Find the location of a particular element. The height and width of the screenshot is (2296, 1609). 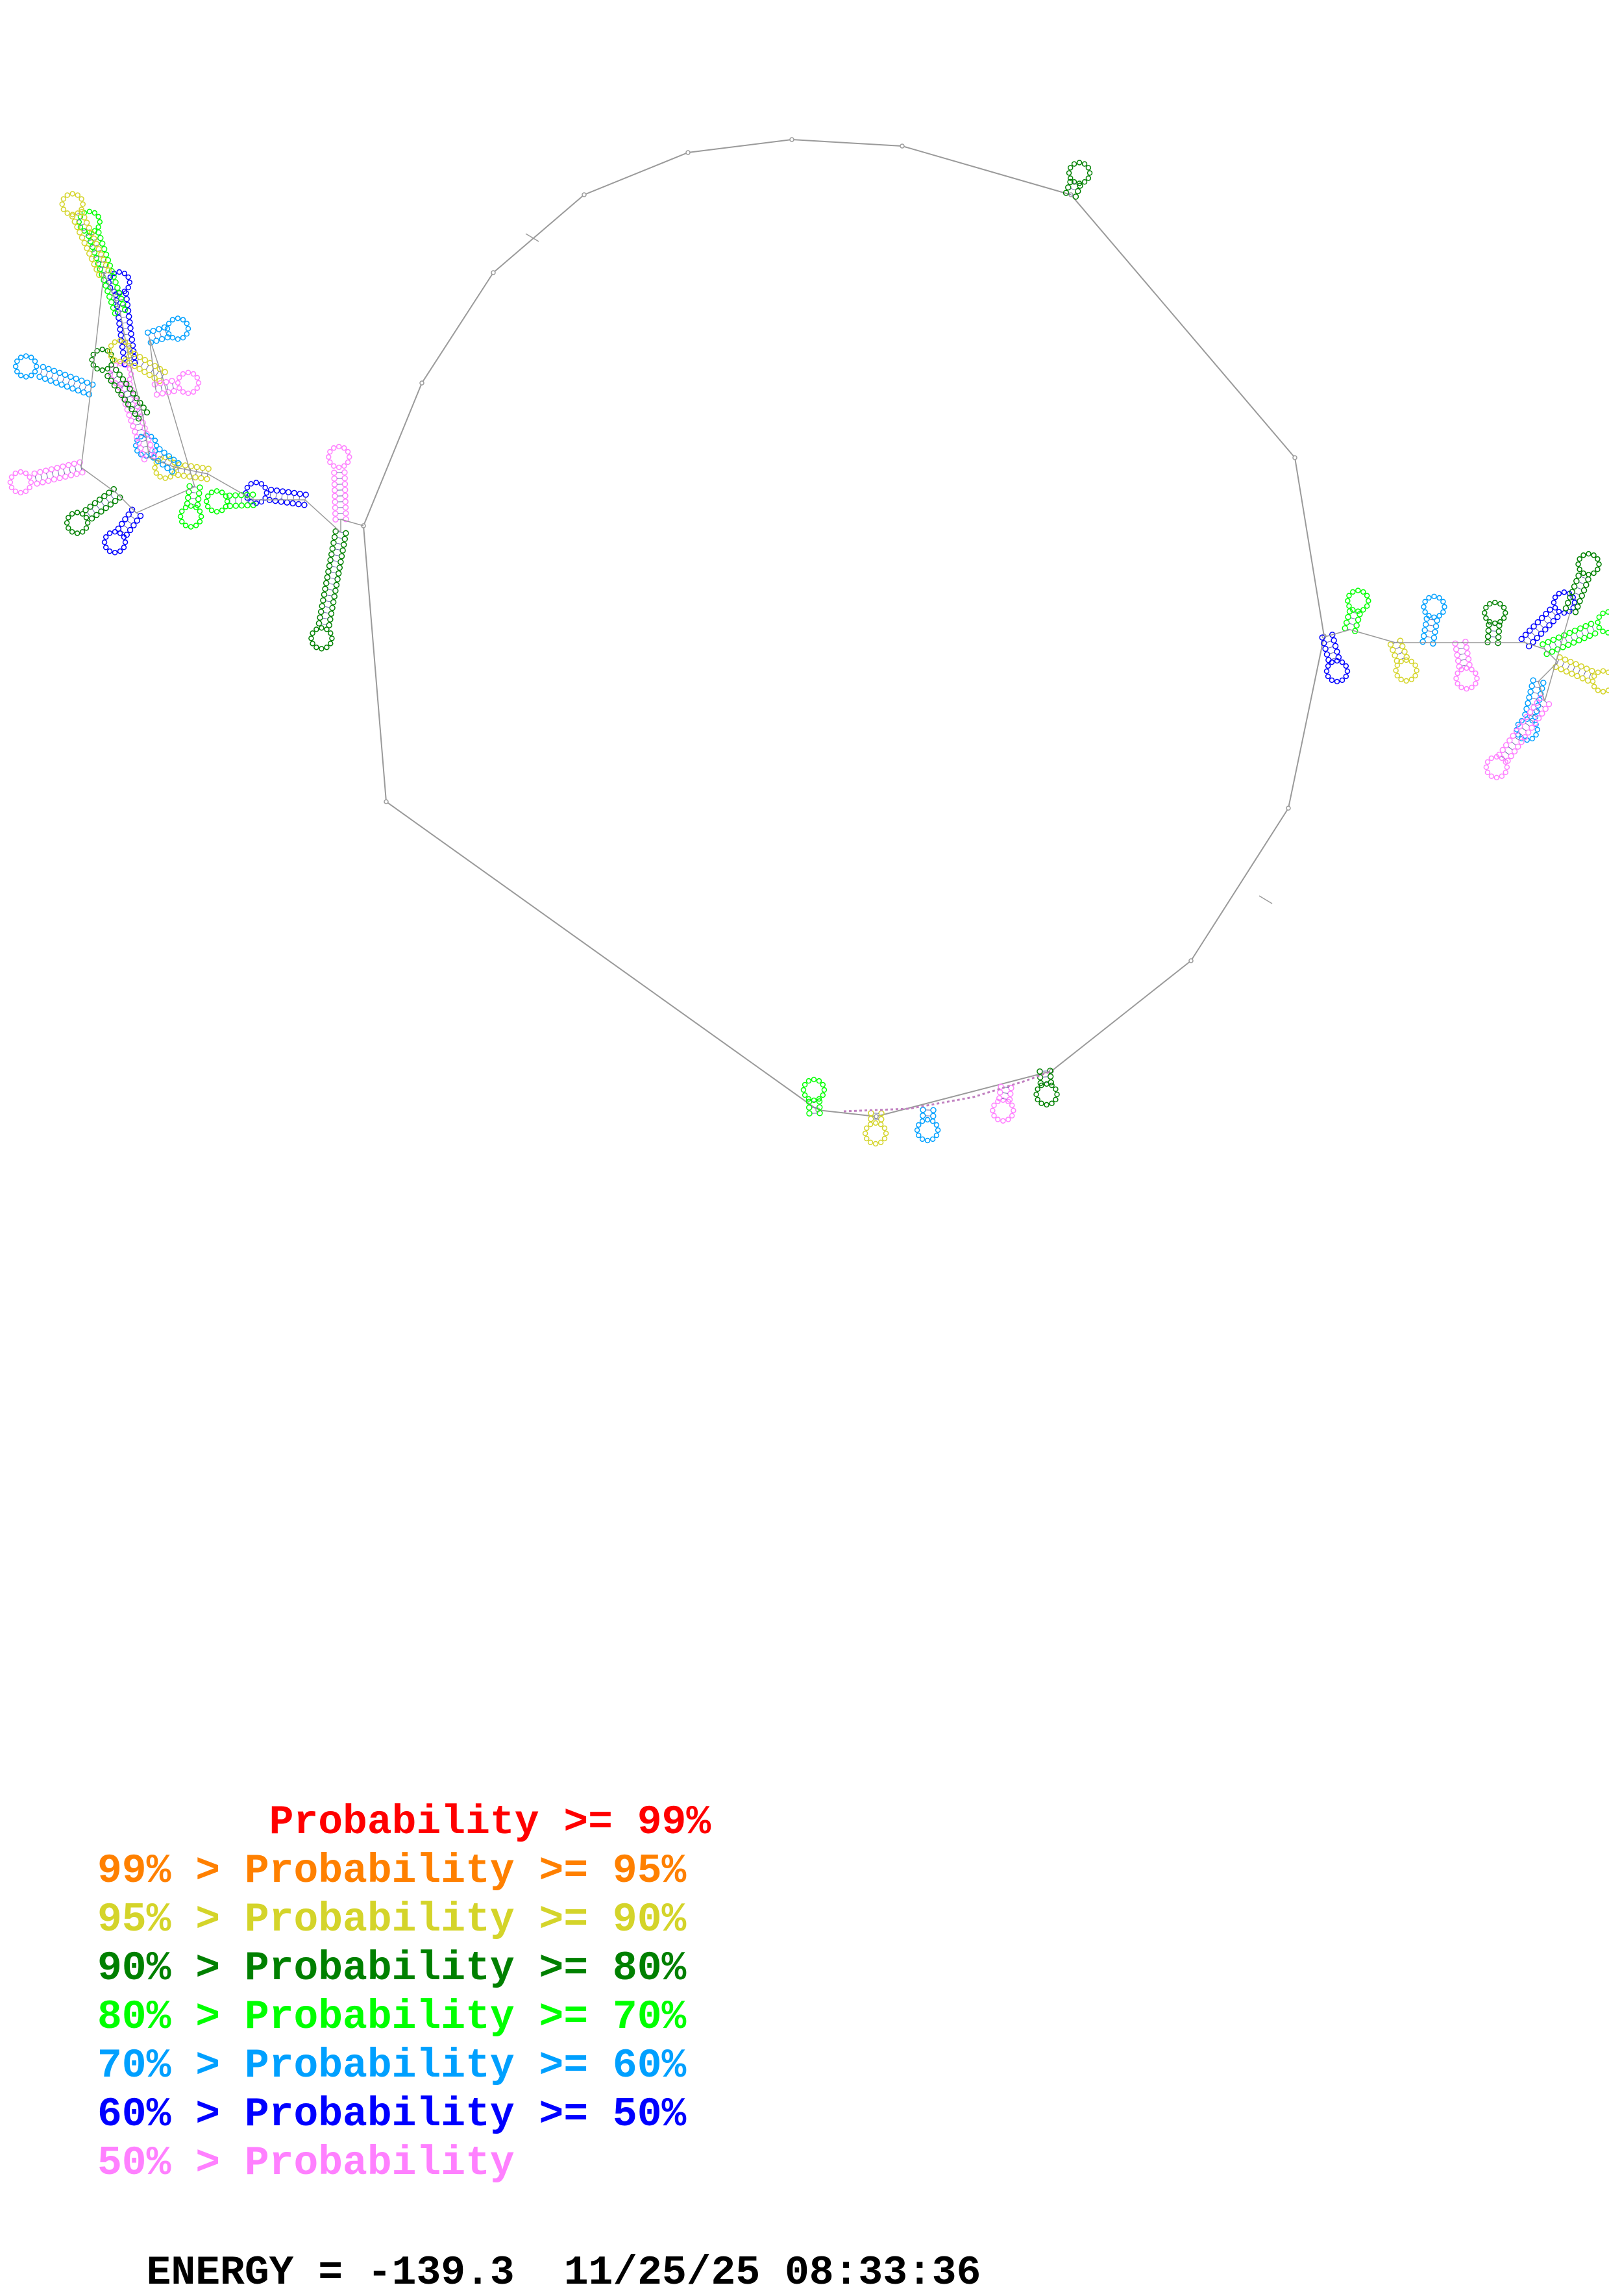

right-stem-6-loop-base is located at coordinates (1558, 594).